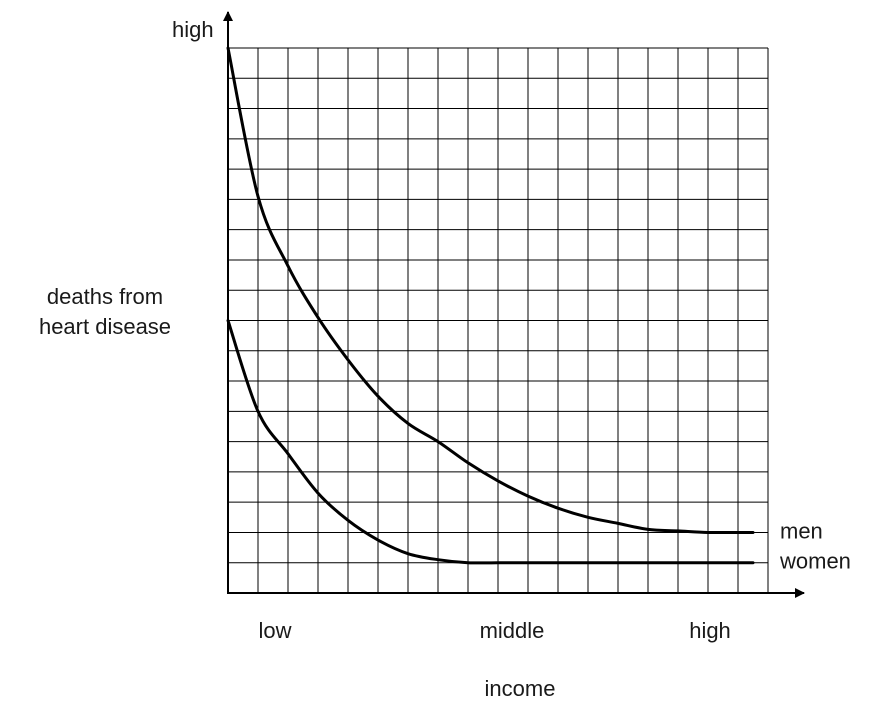 The image size is (875, 702). What do you see at coordinates (710, 630) in the screenshot?
I see `x-category-label: high` at bounding box center [710, 630].